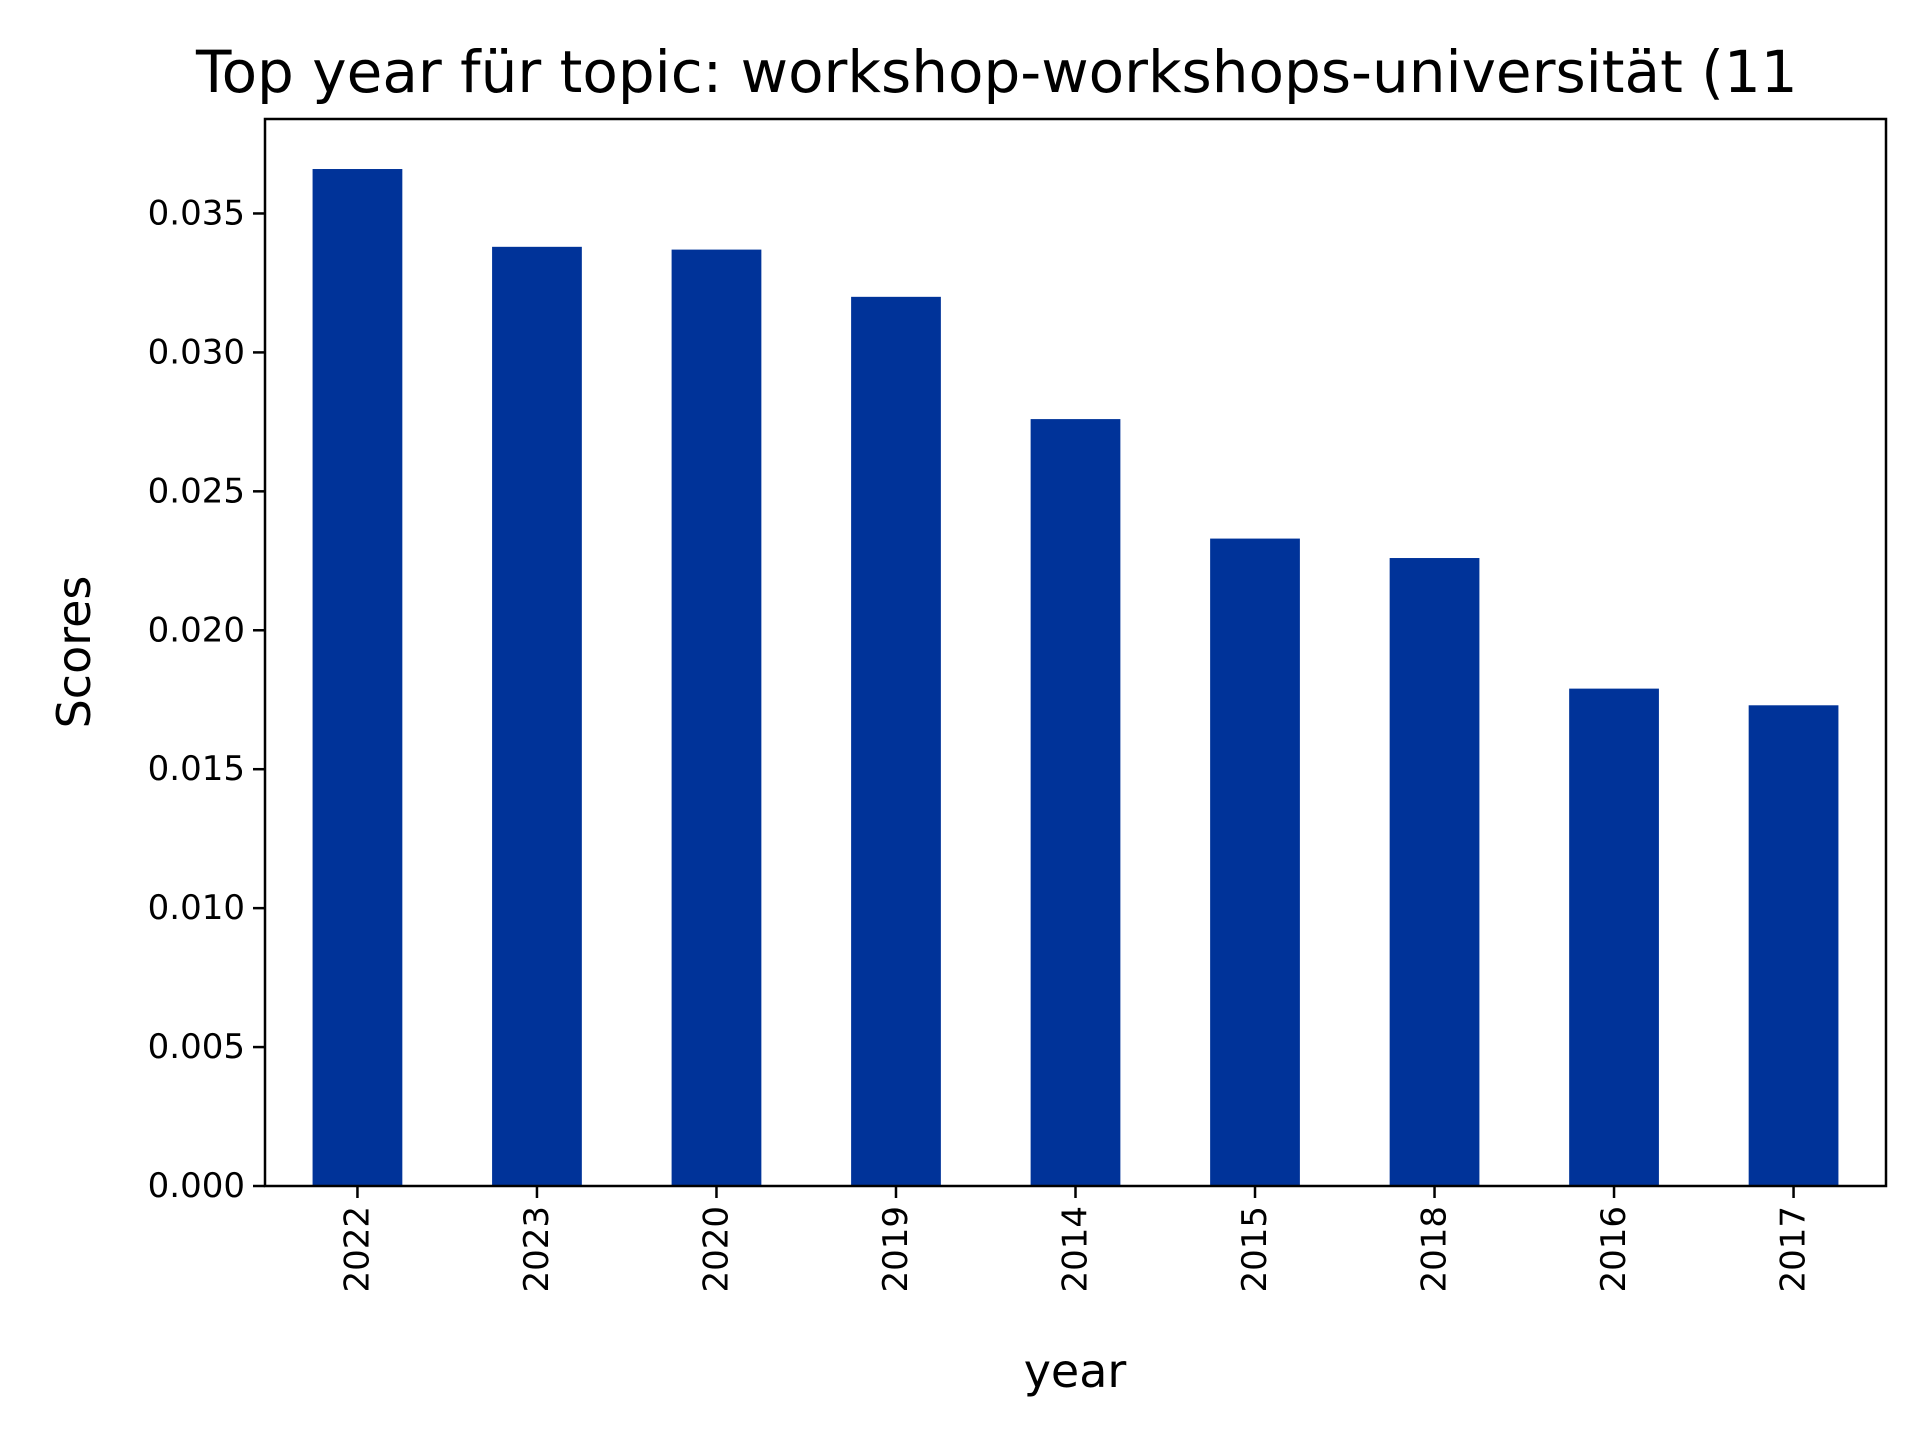 Image resolution: width=1920 pixels, height=1440 pixels. I want to click on x-axis: 2022 2023 2020 2019 2014 2015 2018 2016 2017, so click(1075, 1239).